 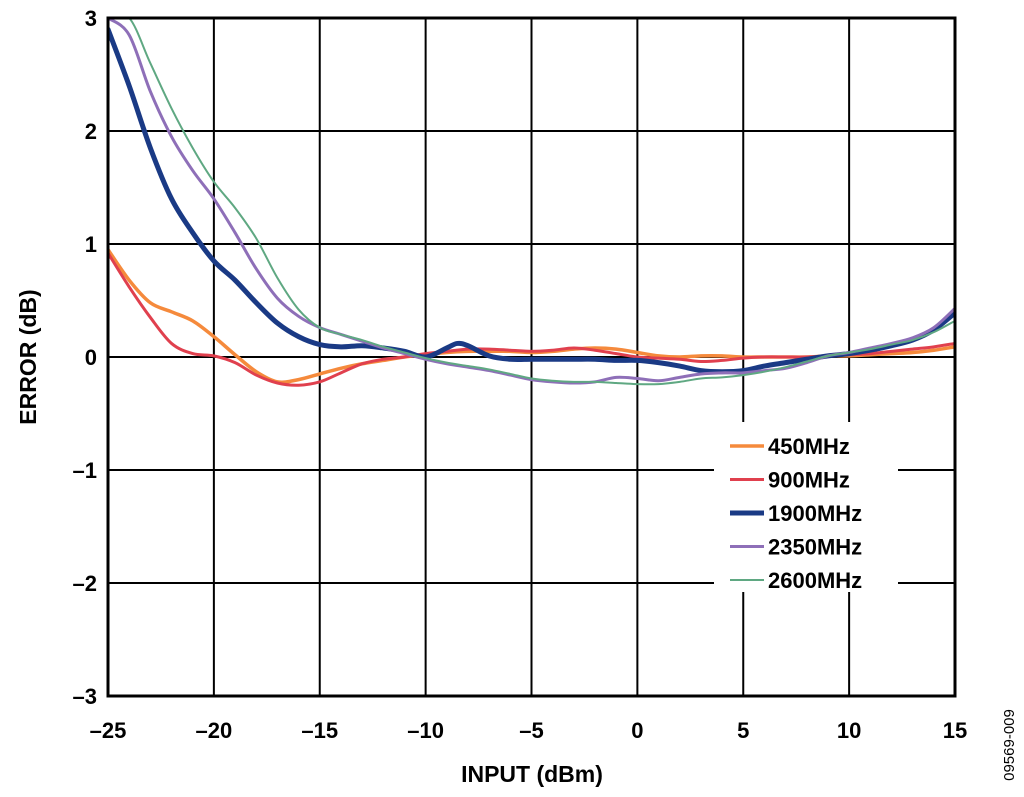 I want to click on y-tick-label: –2, so click(x=85, y=583).